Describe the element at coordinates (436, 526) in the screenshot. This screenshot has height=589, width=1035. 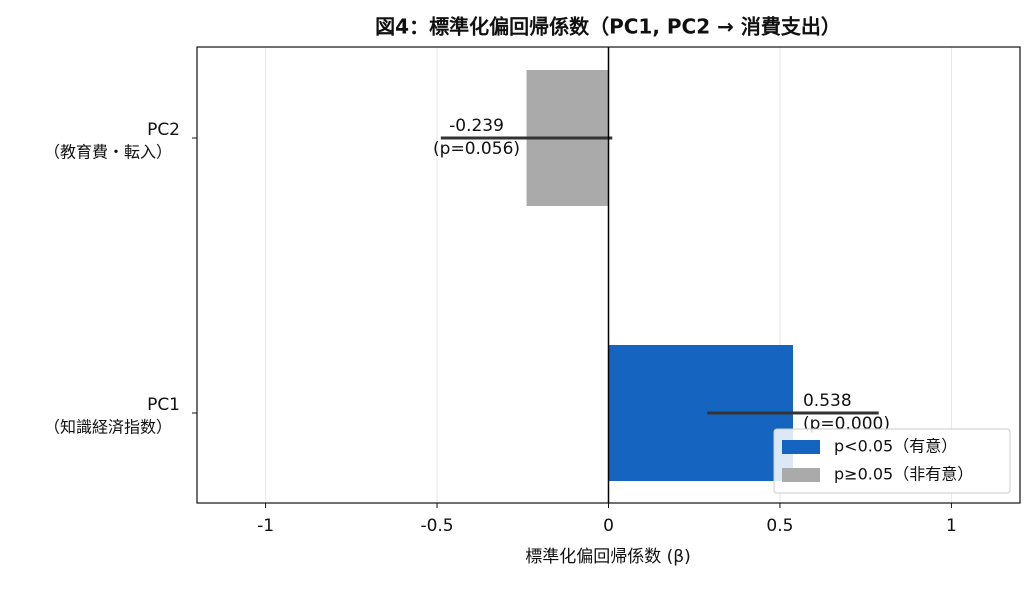
I see `x-tick-label: -0.5` at that location.